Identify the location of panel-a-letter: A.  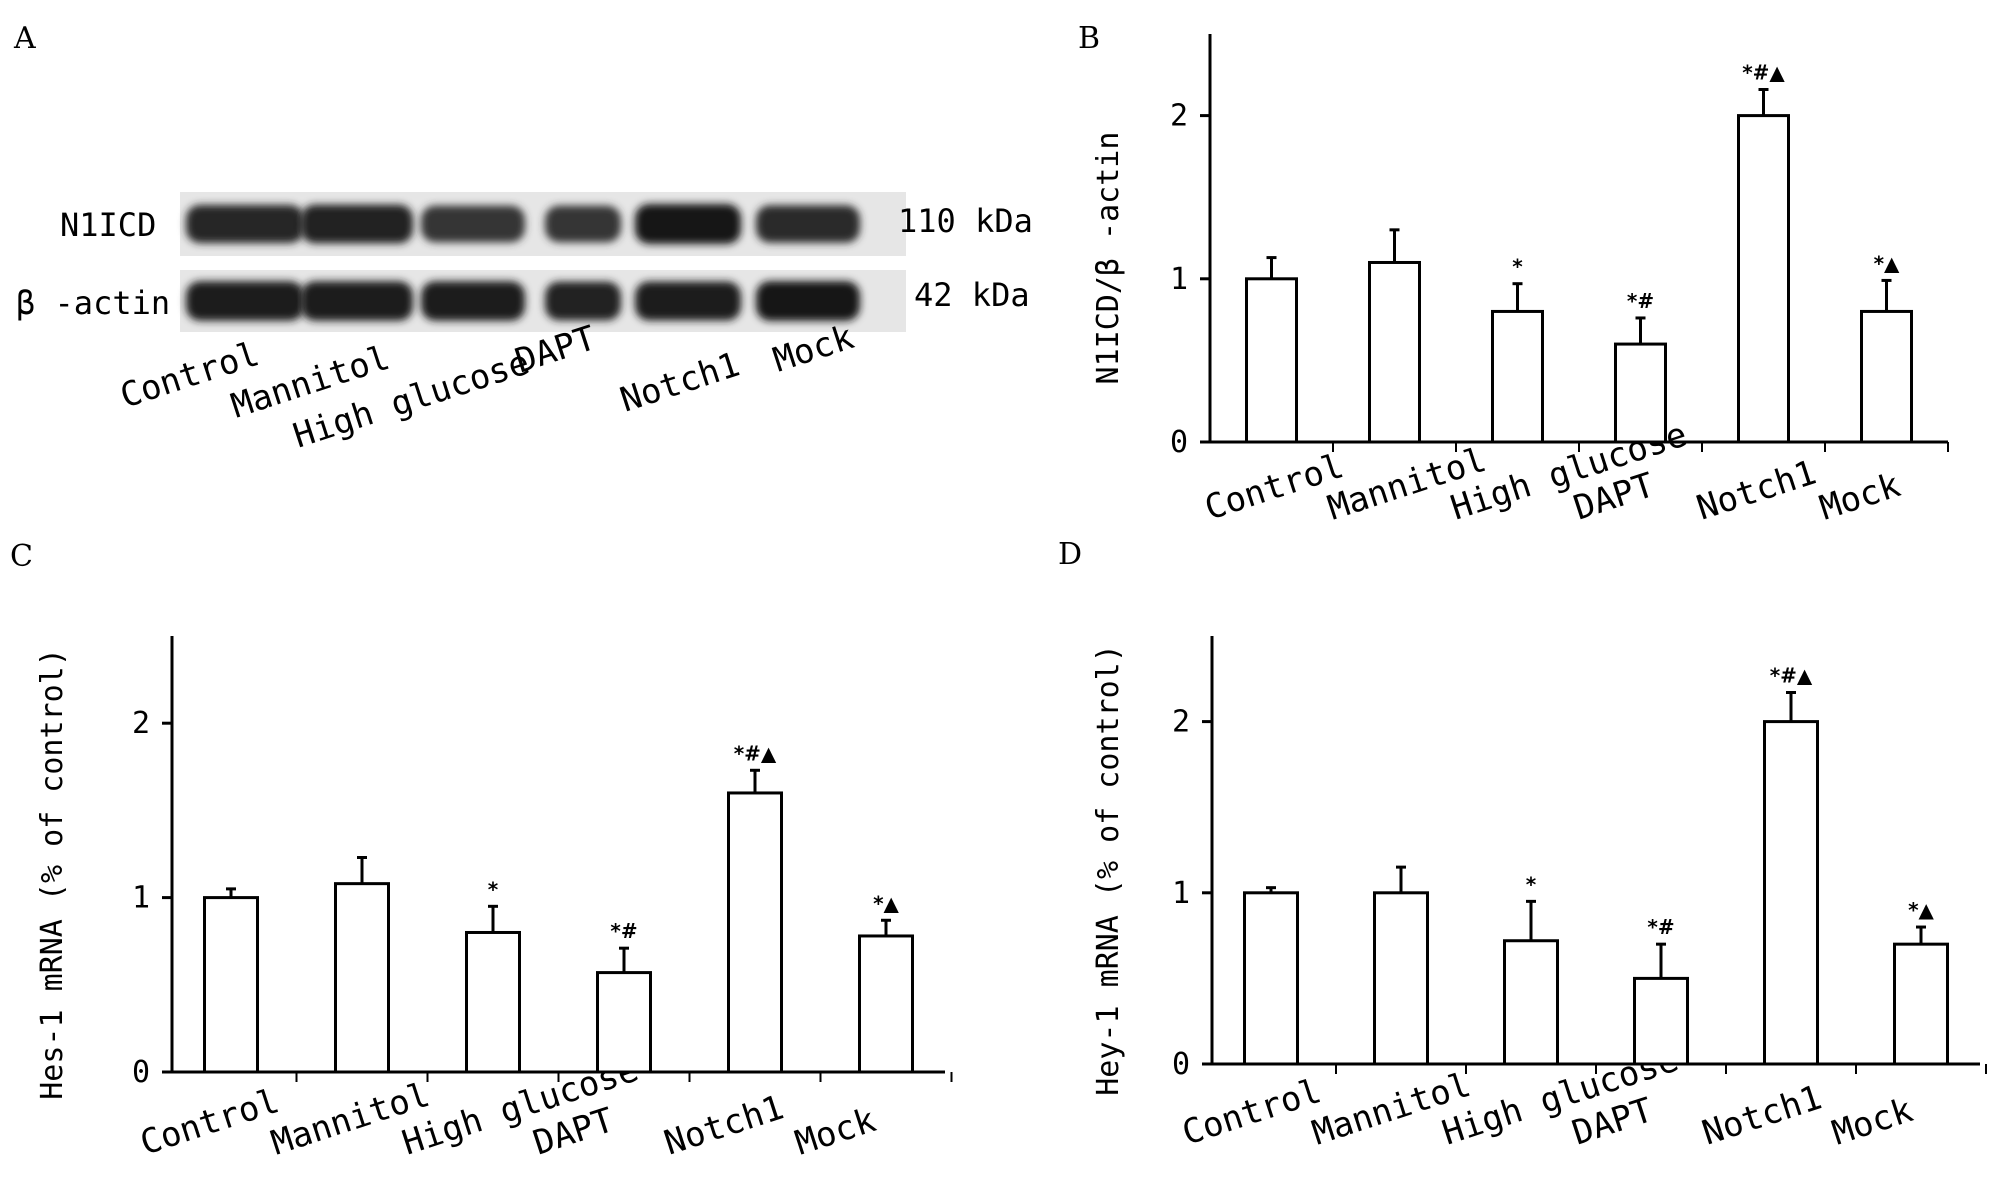
(24, 38).